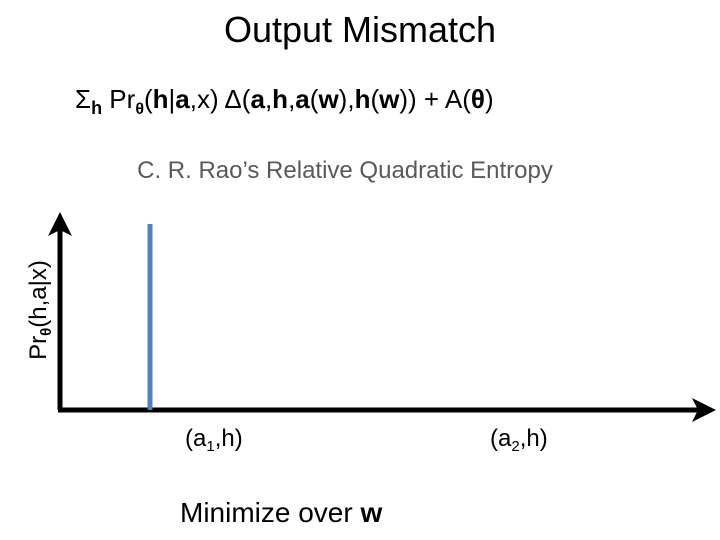 The height and width of the screenshot is (540, 720). I want to click on y-axis-label: Prθ(h,a|x), so click(40, 310).